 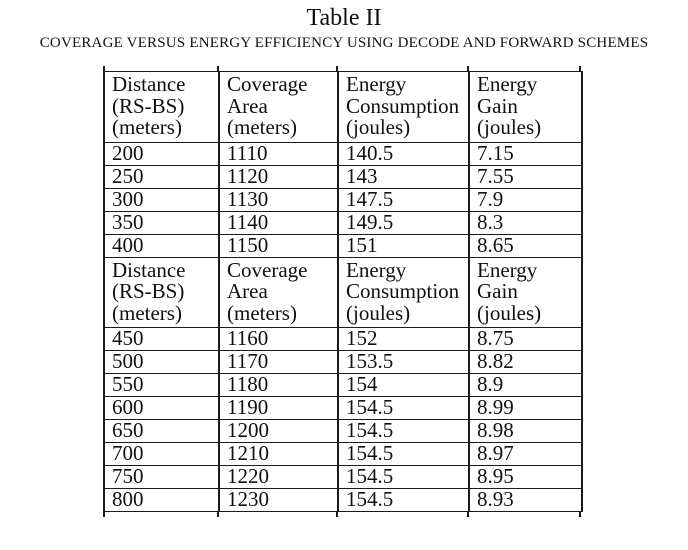 I want to click on data-row: 450 1160 152 8.75, so click(x=343, y=339).